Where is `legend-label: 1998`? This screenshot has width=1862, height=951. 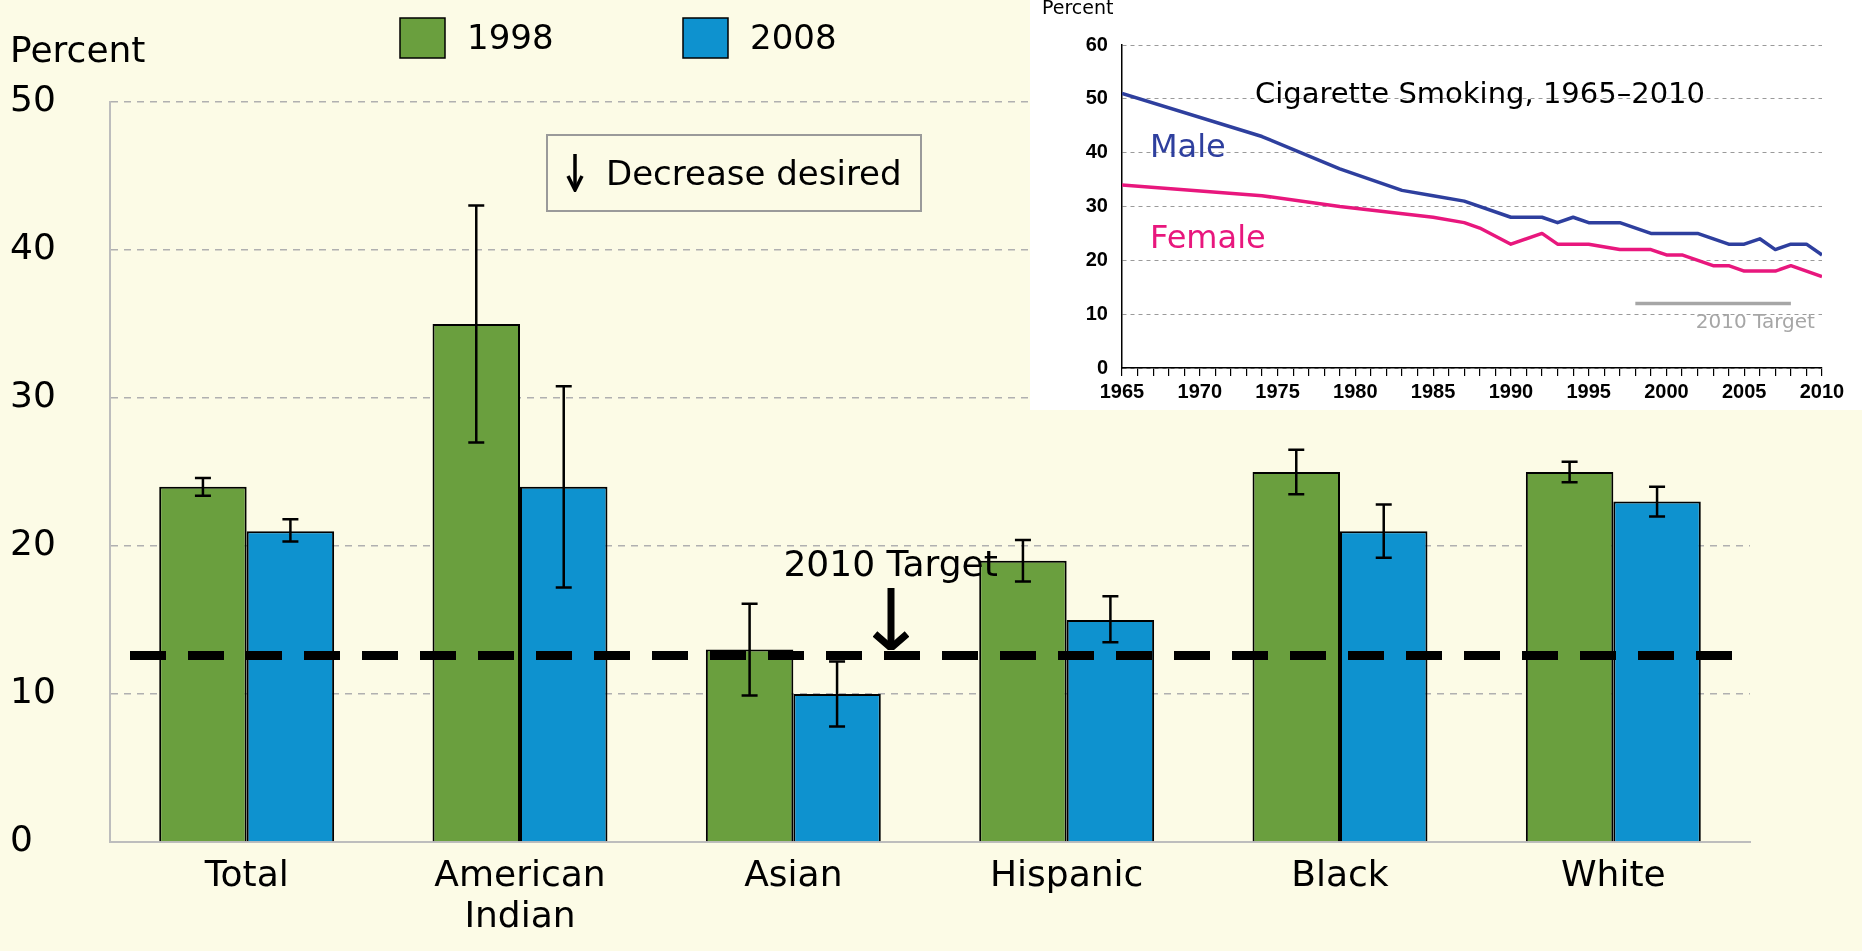 legend-label: 1998 is located at coordinates (510, 36).